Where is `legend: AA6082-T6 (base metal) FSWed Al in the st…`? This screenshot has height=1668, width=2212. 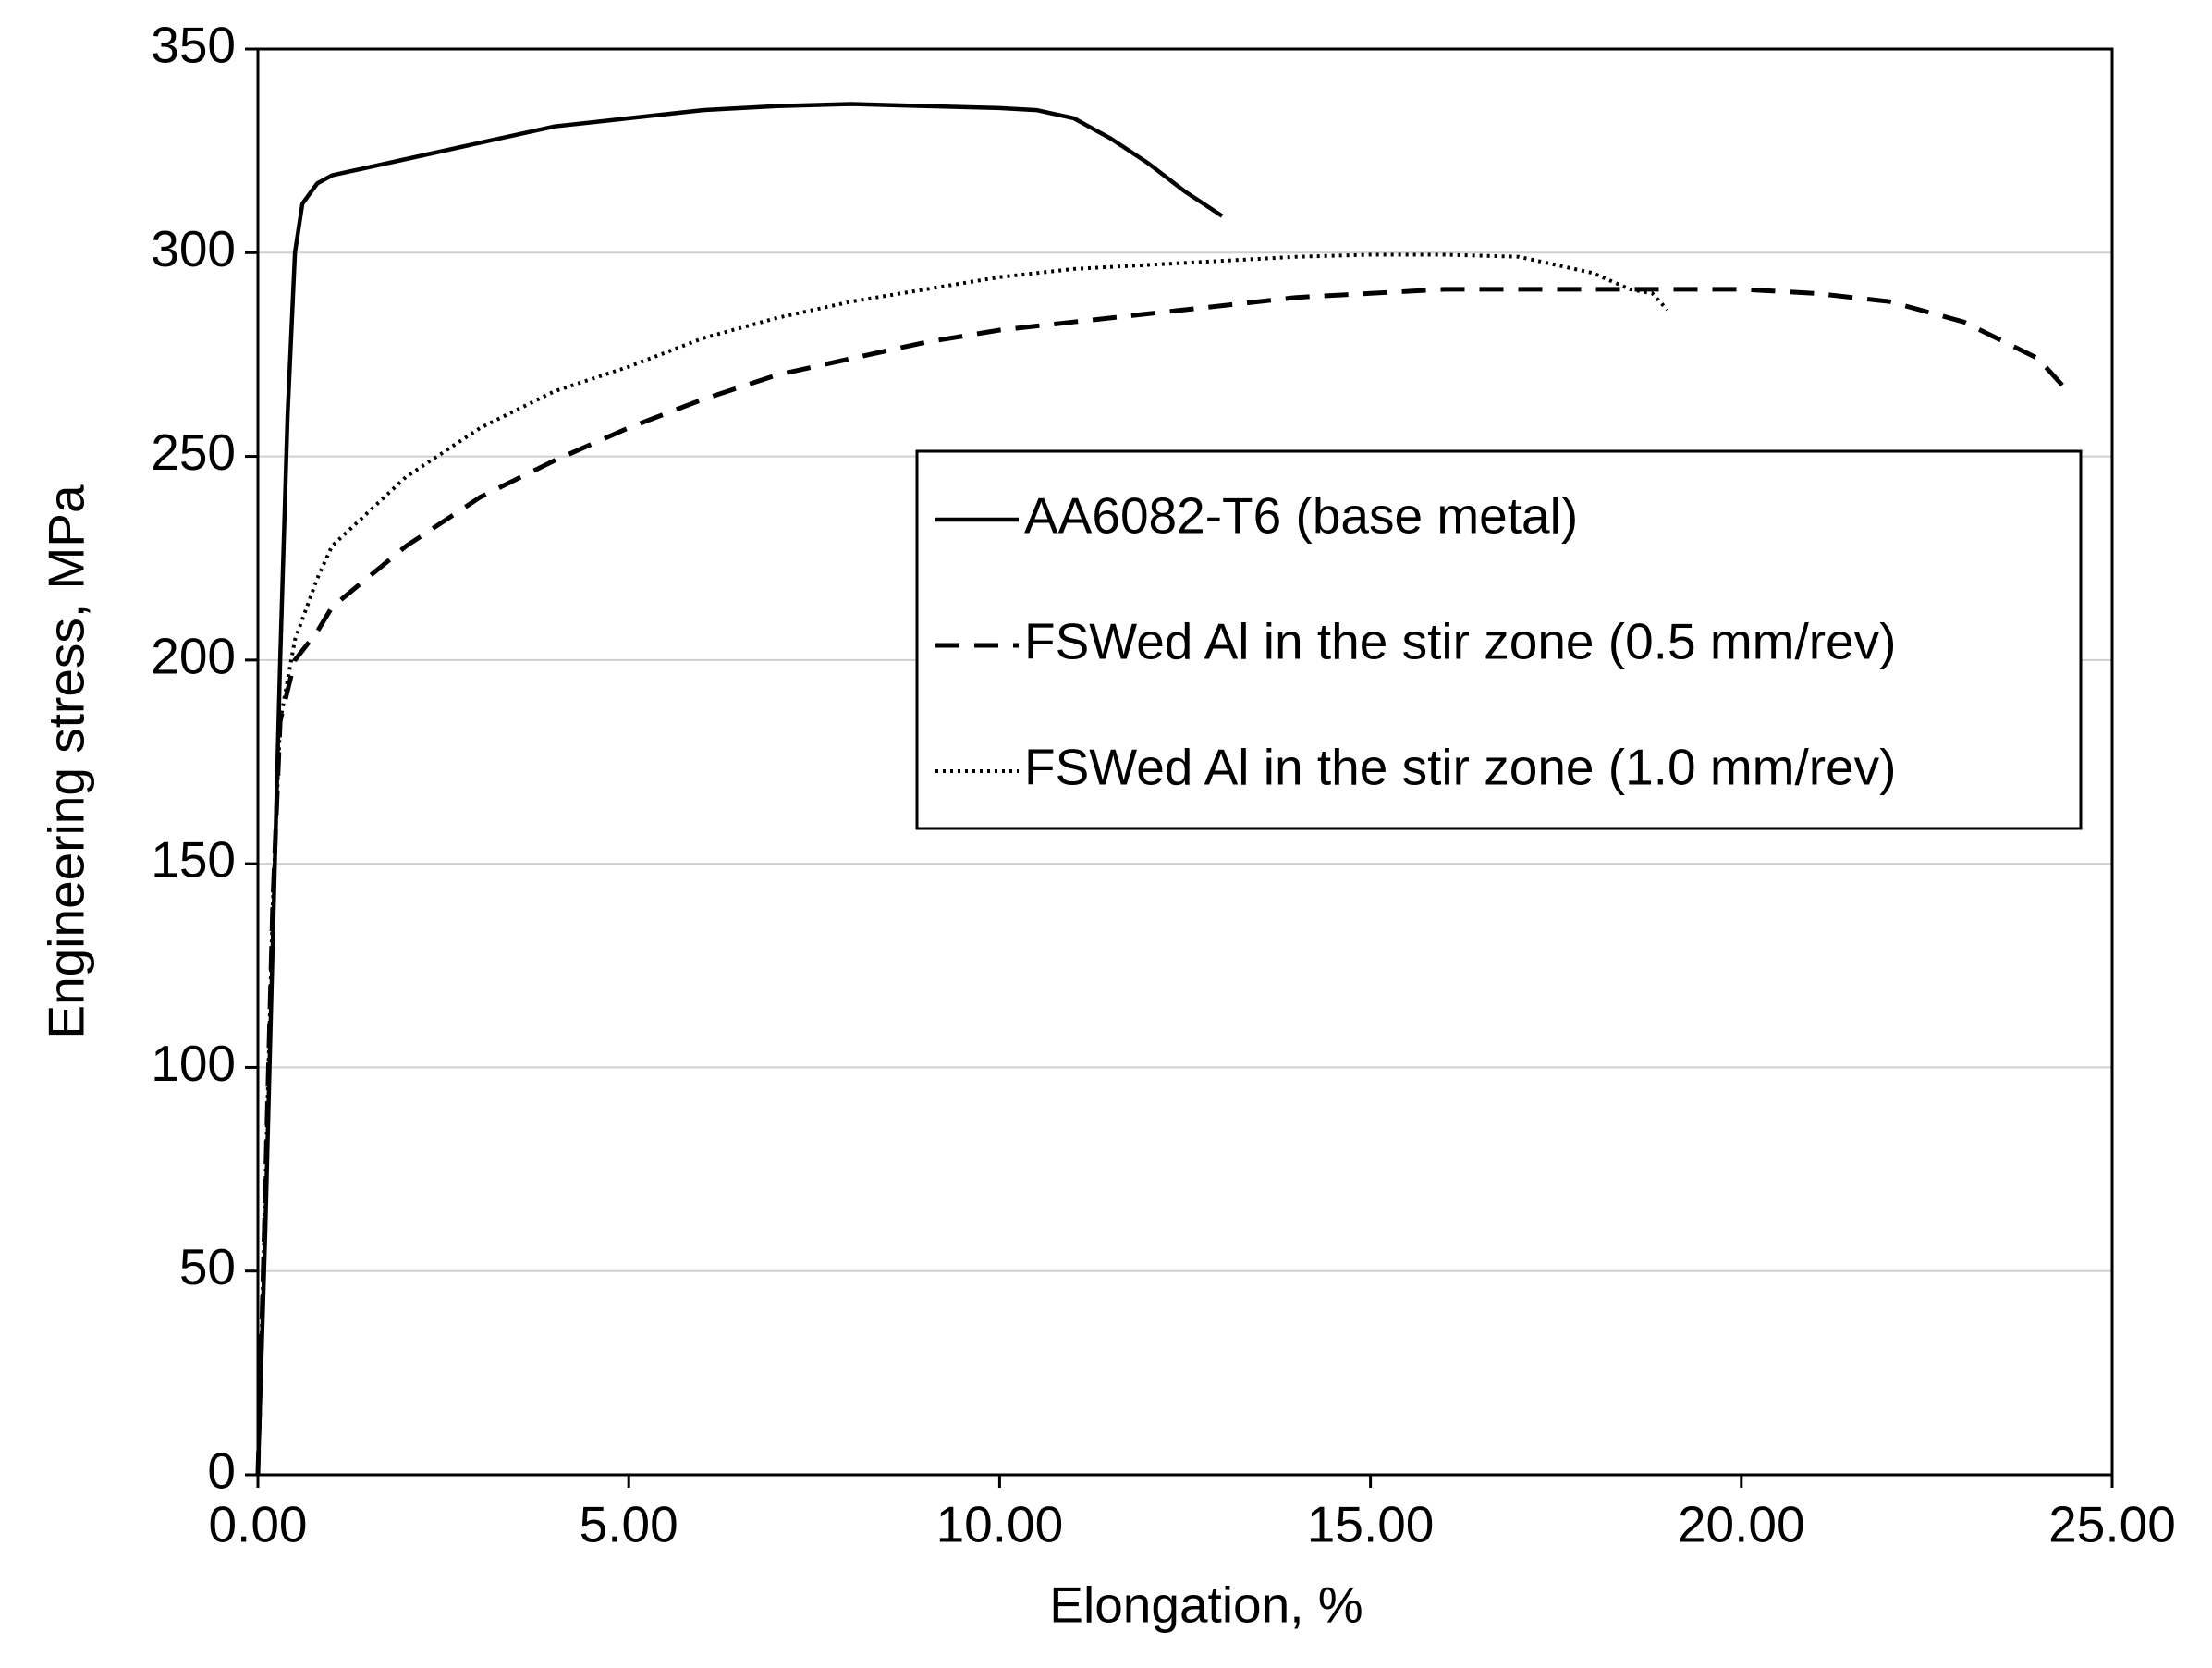
legend: AA6082-T6 (base metal) FSWed Al in the st… is located at coordinates (1499, 639).